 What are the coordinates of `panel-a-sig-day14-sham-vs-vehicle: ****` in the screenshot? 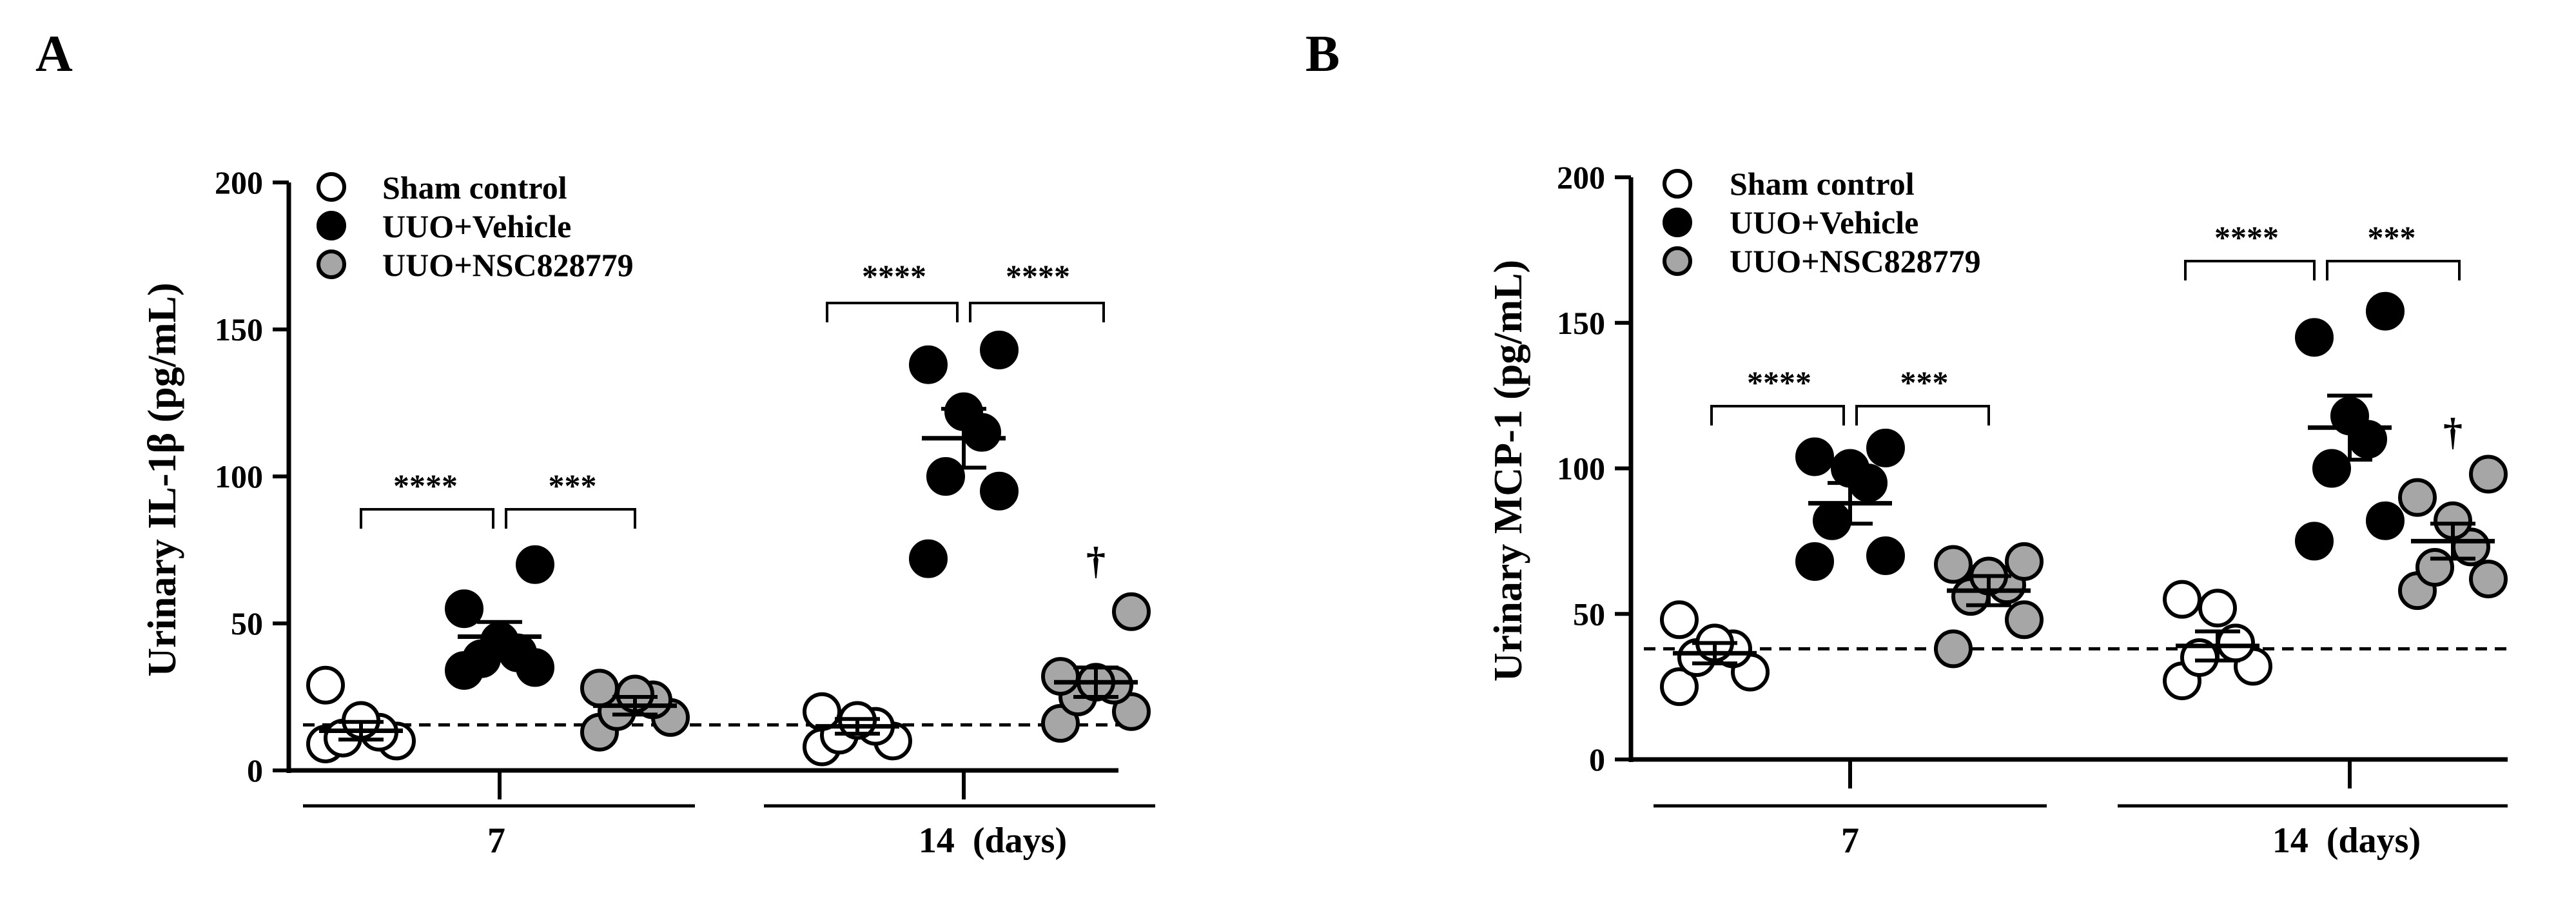 It's located at (894, 276).